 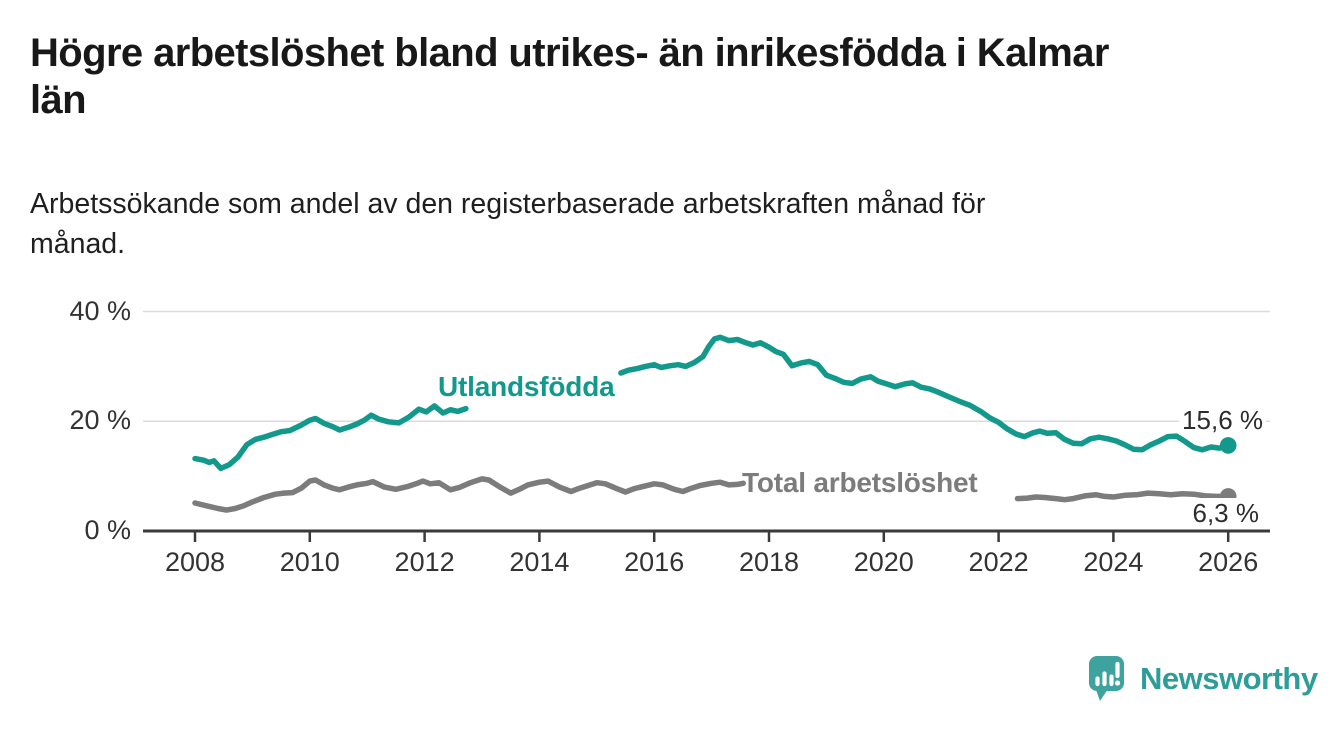 What do you see at coordinates (1229, 678) in the screenshot?
I see `newsworthy-logo-text: Newsworthy` at bounding box center [1229, 678].